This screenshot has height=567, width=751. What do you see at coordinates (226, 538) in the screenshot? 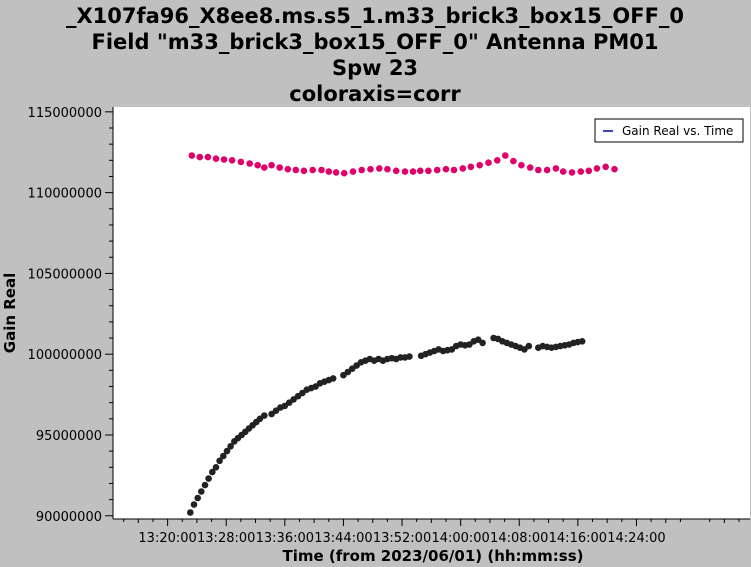
I see `x-tick-label: 13:28:00` at bounding box center [226, 538].